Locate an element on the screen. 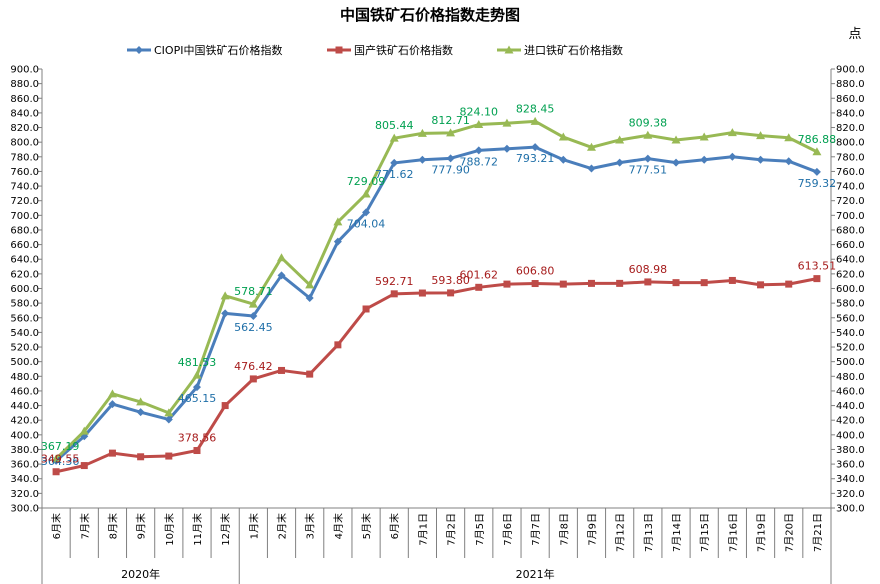 Image resolution: width=880 pixels, height=584 pixels. legend-item: 进口铁矿石价格指数 is located at coordinates (560, 50).